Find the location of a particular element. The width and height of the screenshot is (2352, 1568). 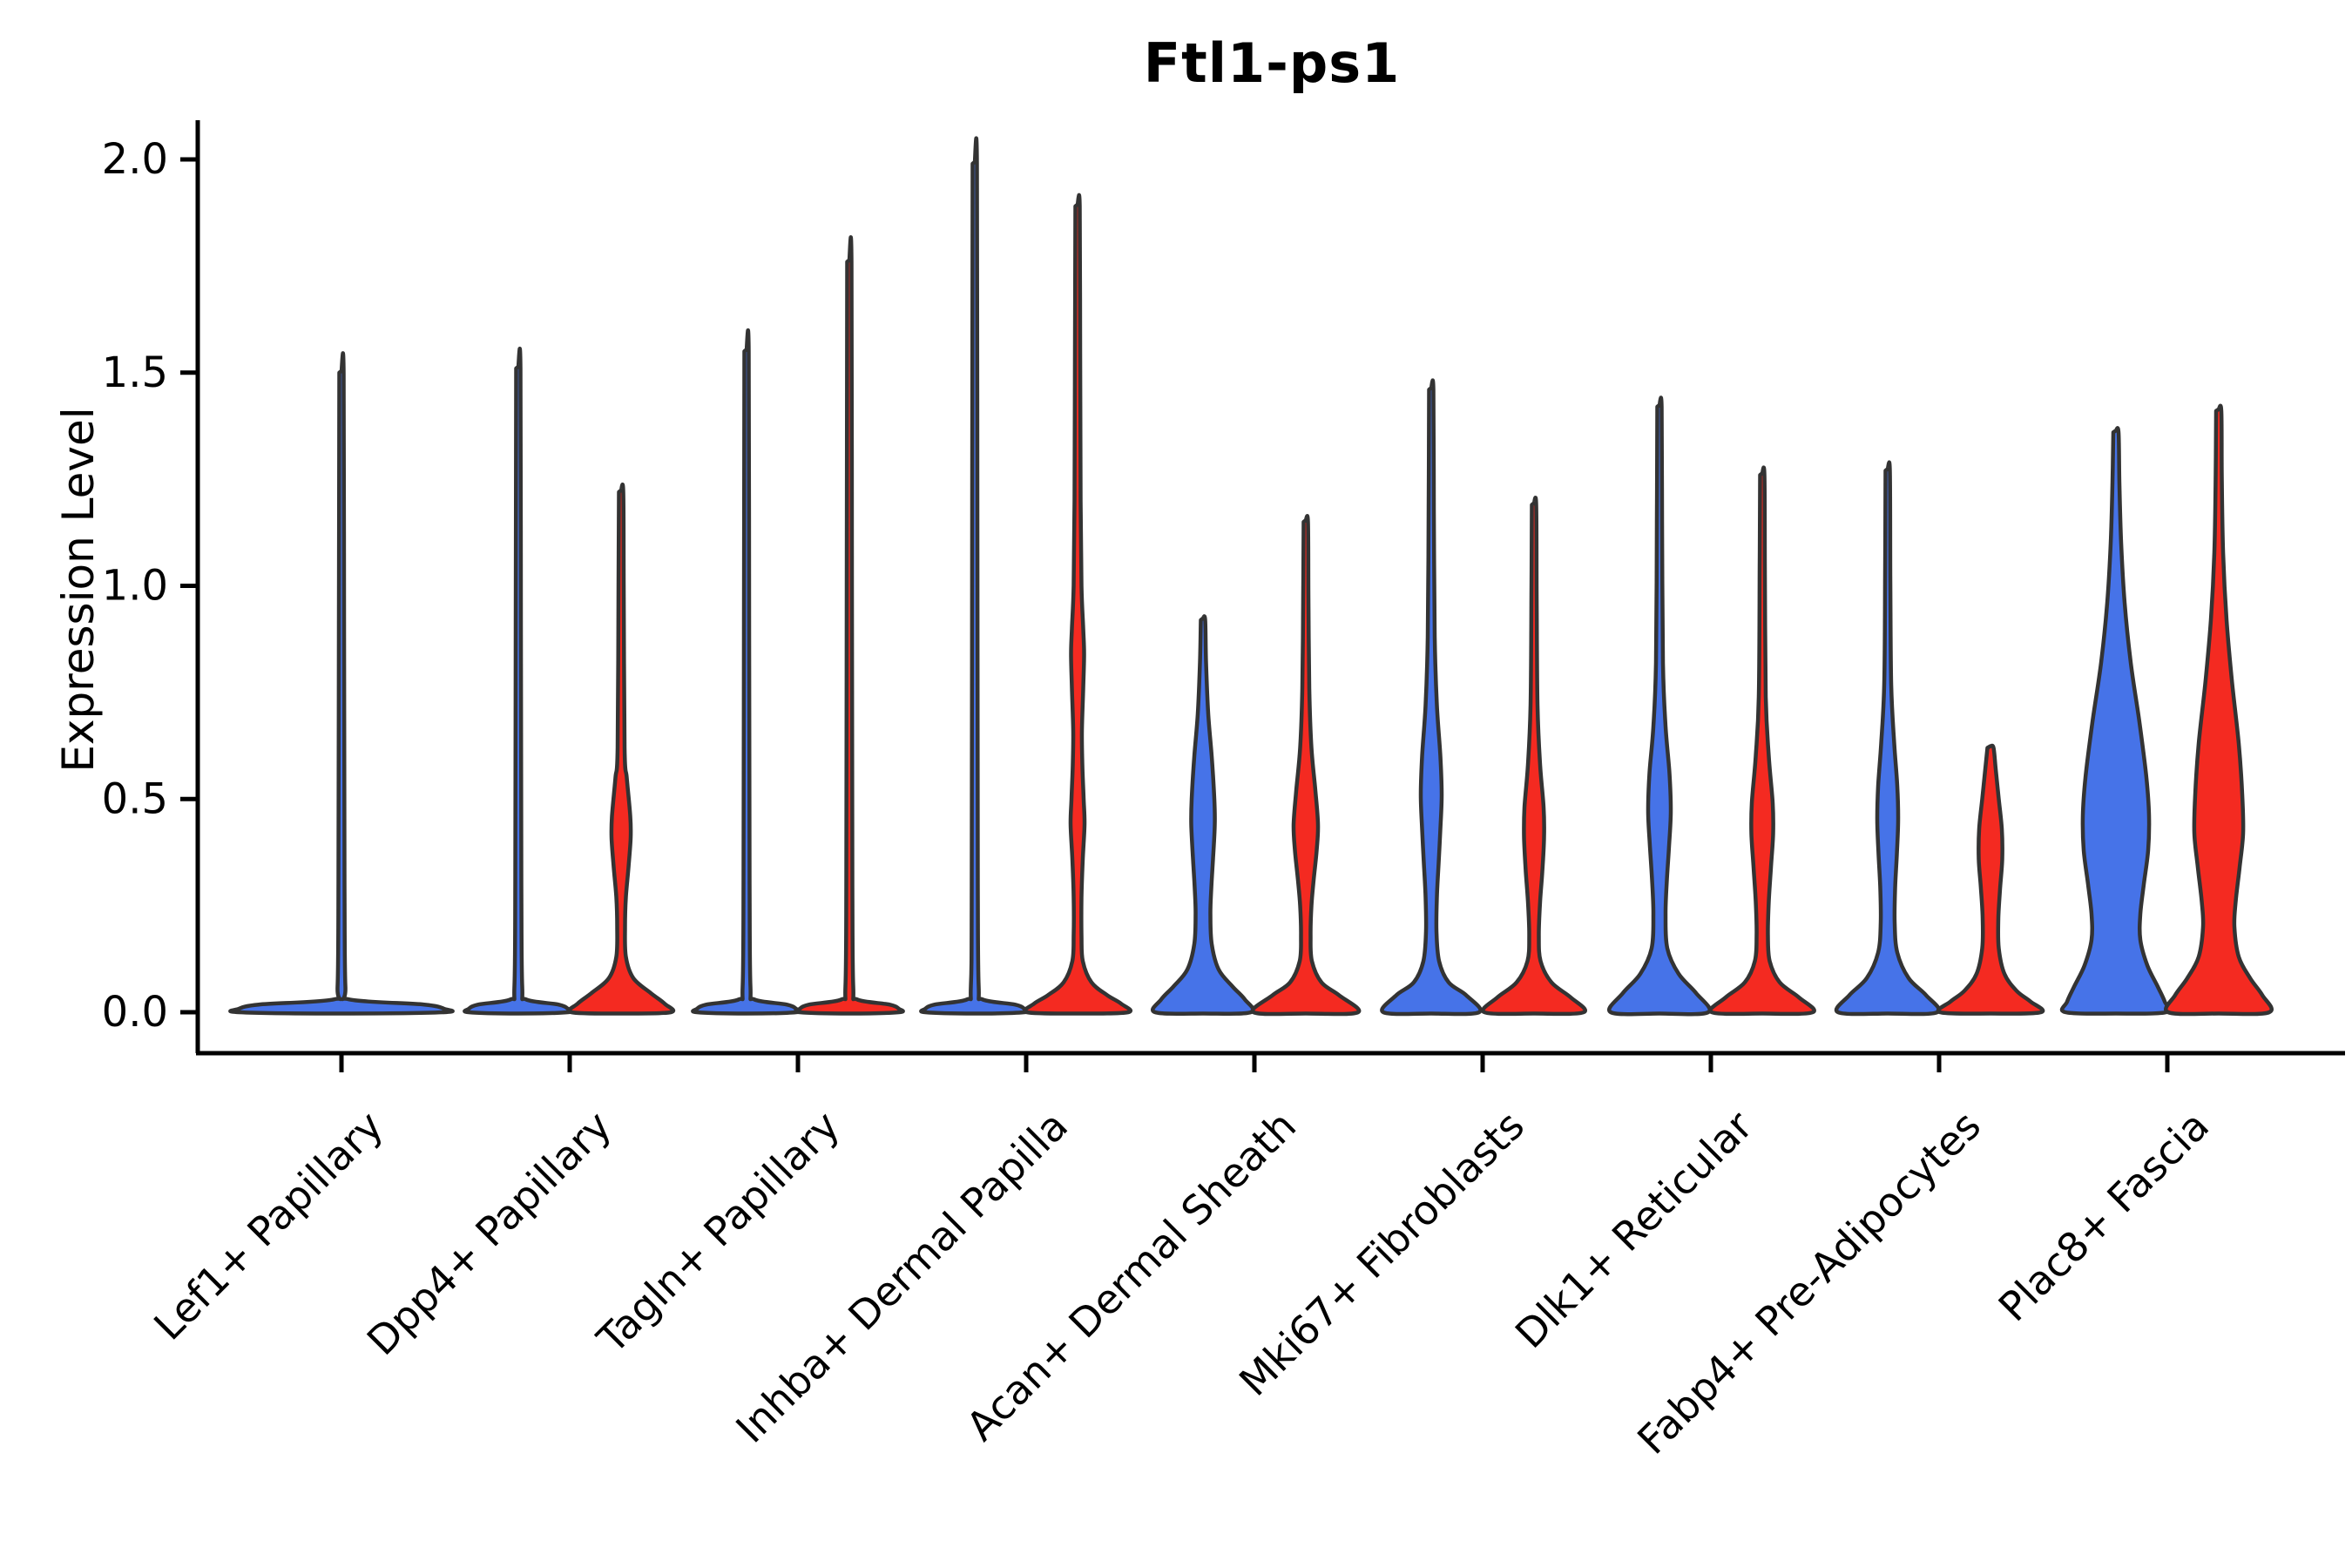

x-category-label: Plac8+ Fascia is located at coordinates (2104, 1216).